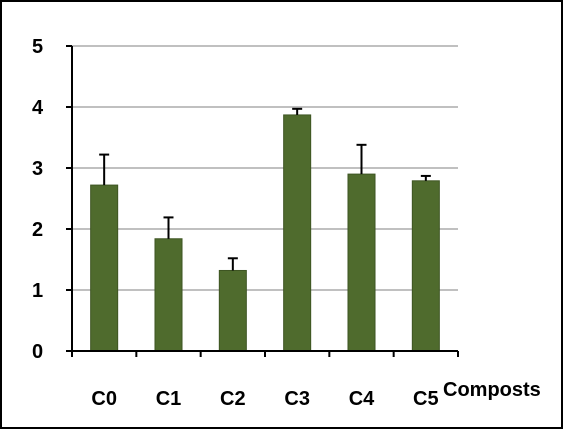 The width and height of the screenshot is (563, 431). What do you see at coordinates (169, 399) in the screenshot?
I see `x-tick-label-C1: C1` at bounding box center [169, 399].